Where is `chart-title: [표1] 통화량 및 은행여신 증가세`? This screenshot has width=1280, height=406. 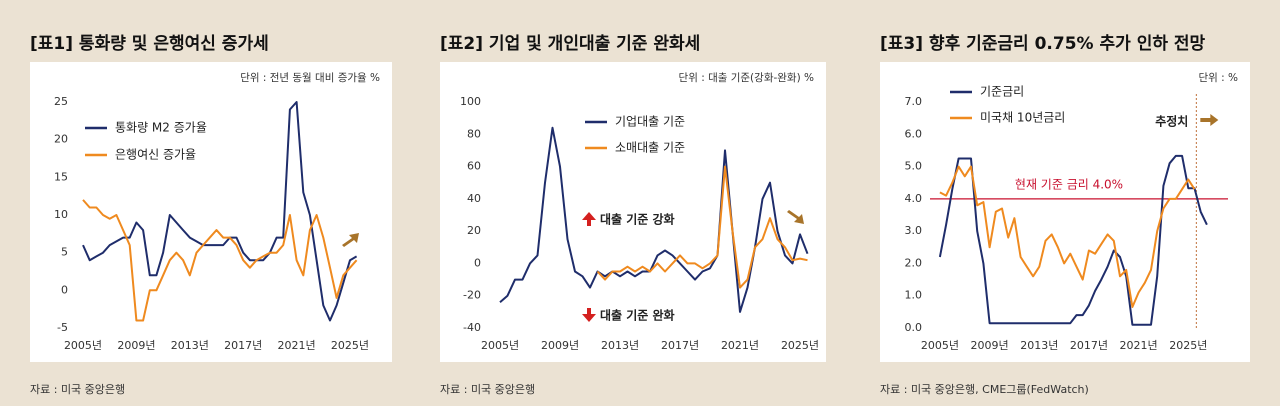 chart-title: [표1] 통화량 및 은행여신 증가세 is located at coordinates (149, 44).